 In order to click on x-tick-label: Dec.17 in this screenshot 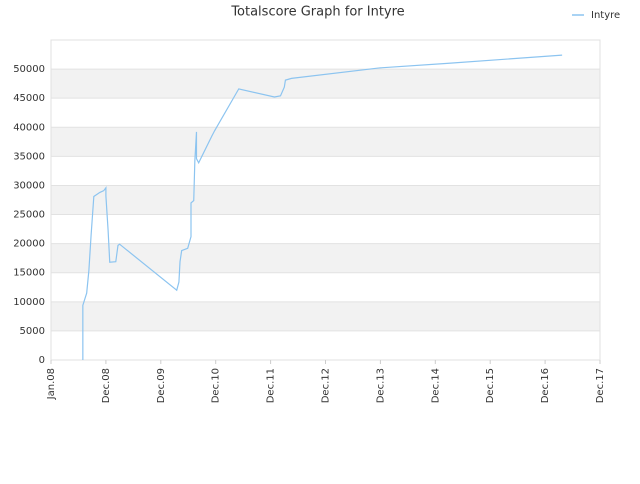, I will do `click(600, 385)`.